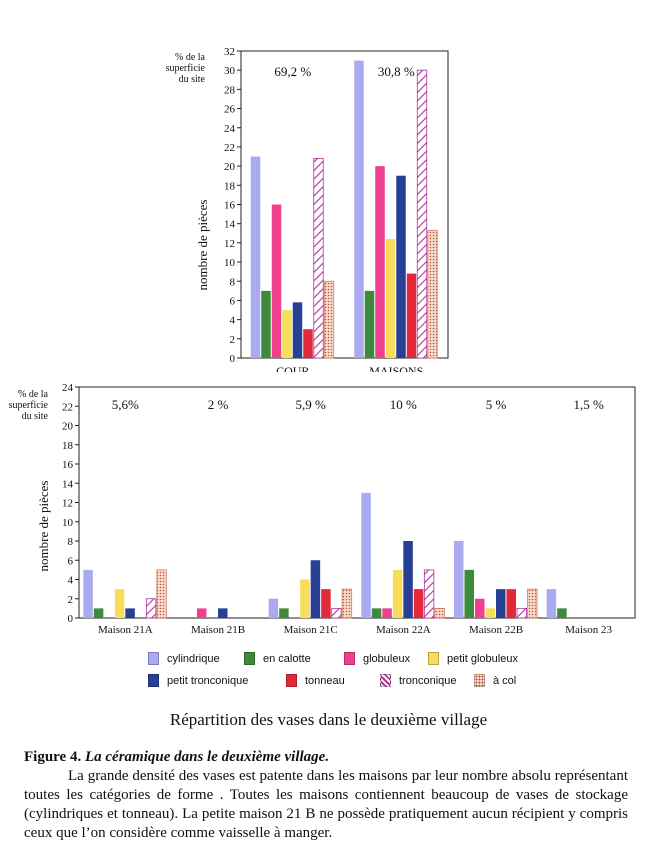 This screenshot has width=657, height=864. What do you see at coordinates (208, 680) in the screenshot?
I see `legend-label: petit tronconique` at bounding box center [208, 680].